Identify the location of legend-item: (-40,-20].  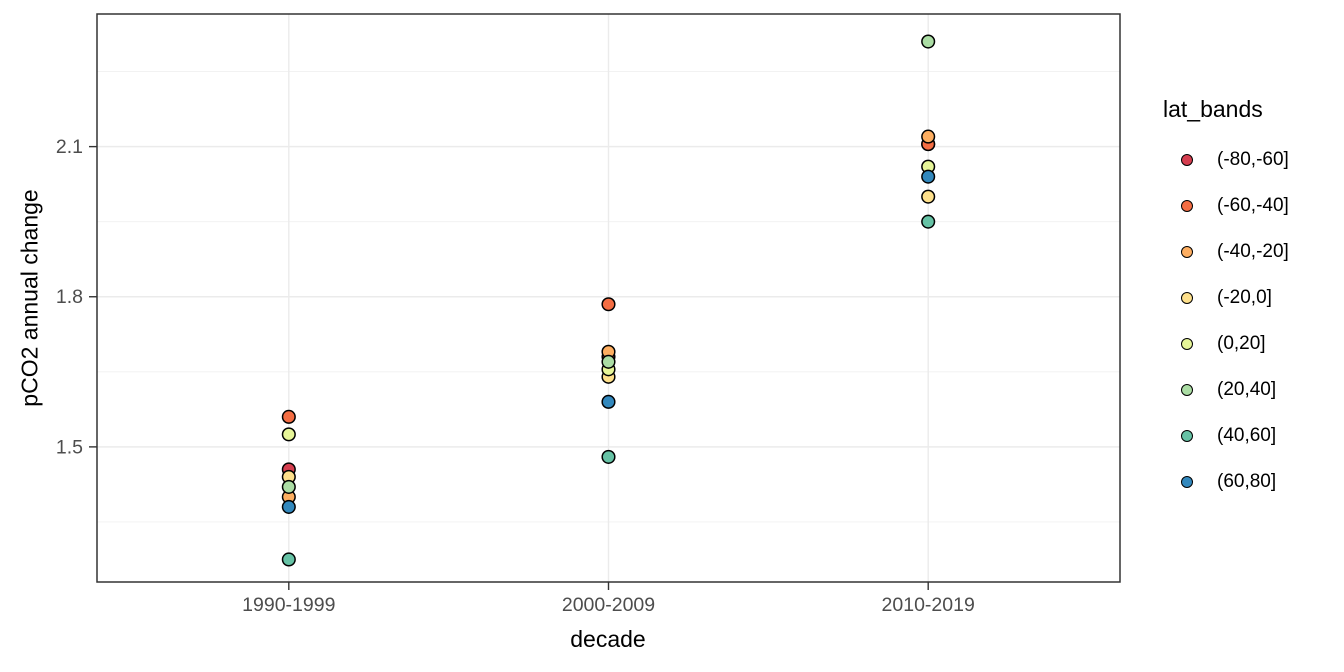
(1224, 252).